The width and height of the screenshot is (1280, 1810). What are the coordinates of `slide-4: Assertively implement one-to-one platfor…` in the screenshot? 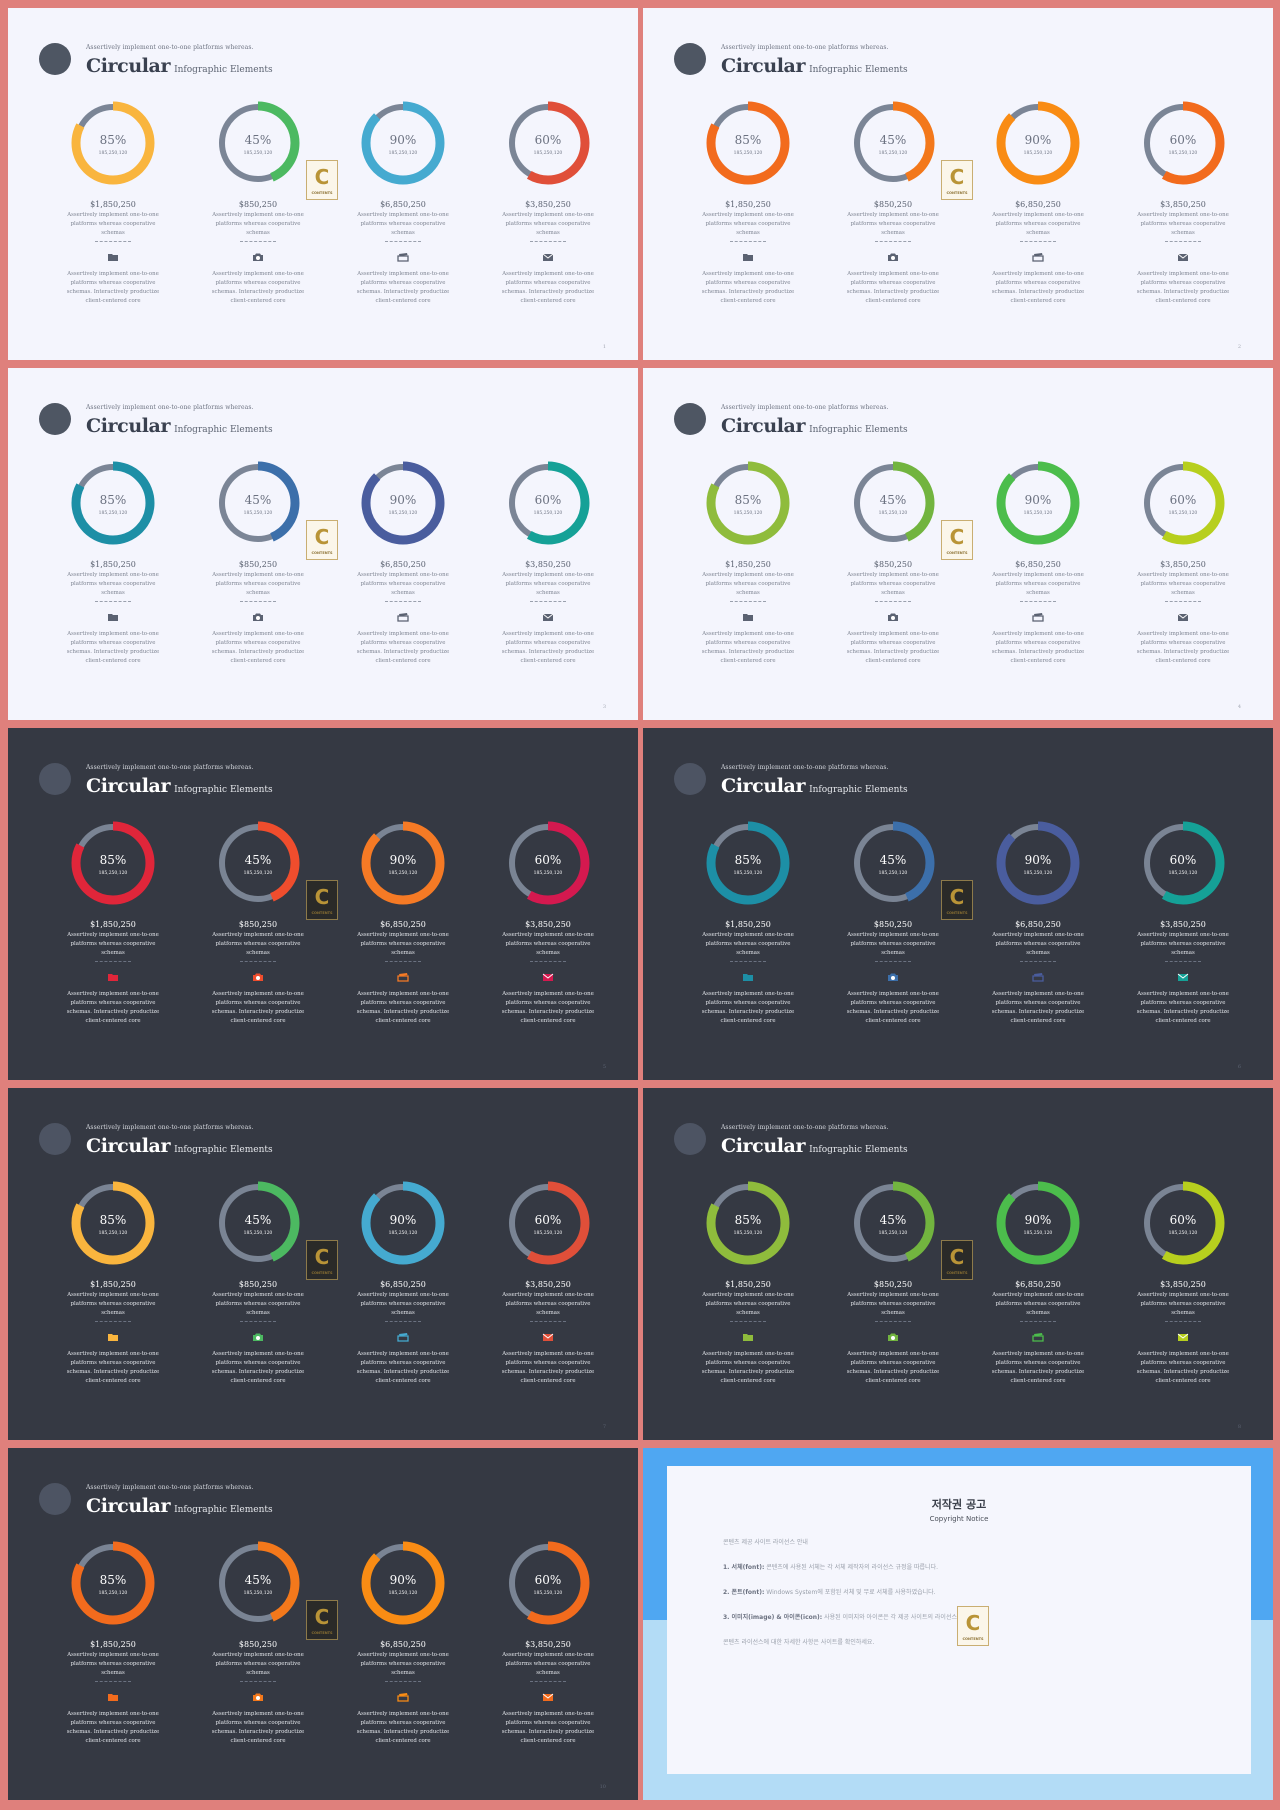 It's located at (958, 544).